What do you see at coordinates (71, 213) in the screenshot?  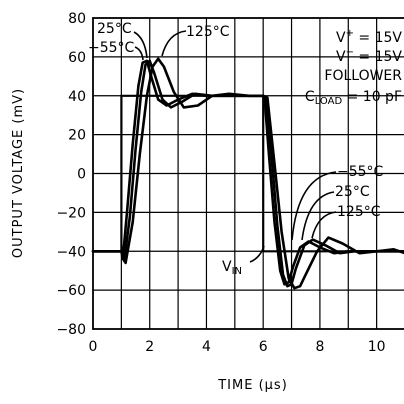 I see `y-tick-label: −20` at bounding box center [71, 213].